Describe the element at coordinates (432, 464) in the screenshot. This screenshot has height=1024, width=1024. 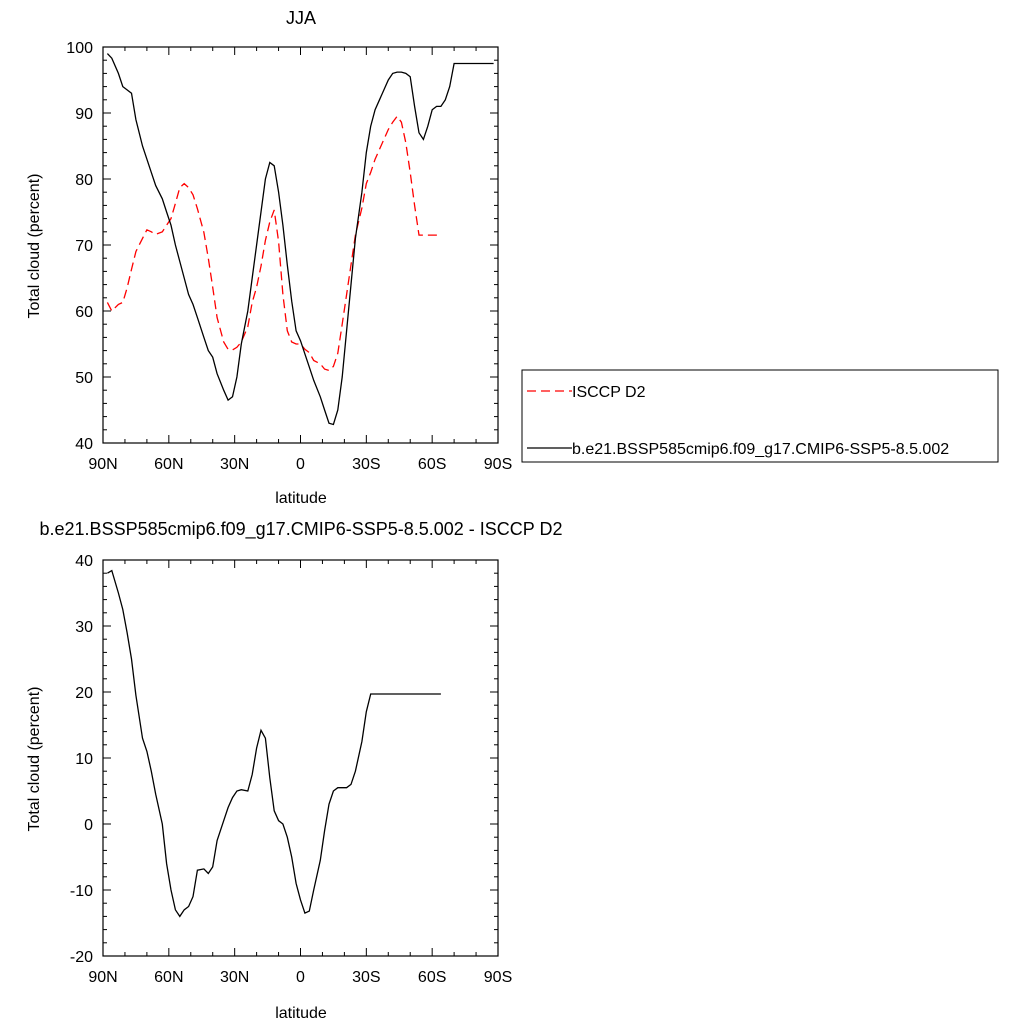
I see `panel0-x-tick-label: 60S` at that location.